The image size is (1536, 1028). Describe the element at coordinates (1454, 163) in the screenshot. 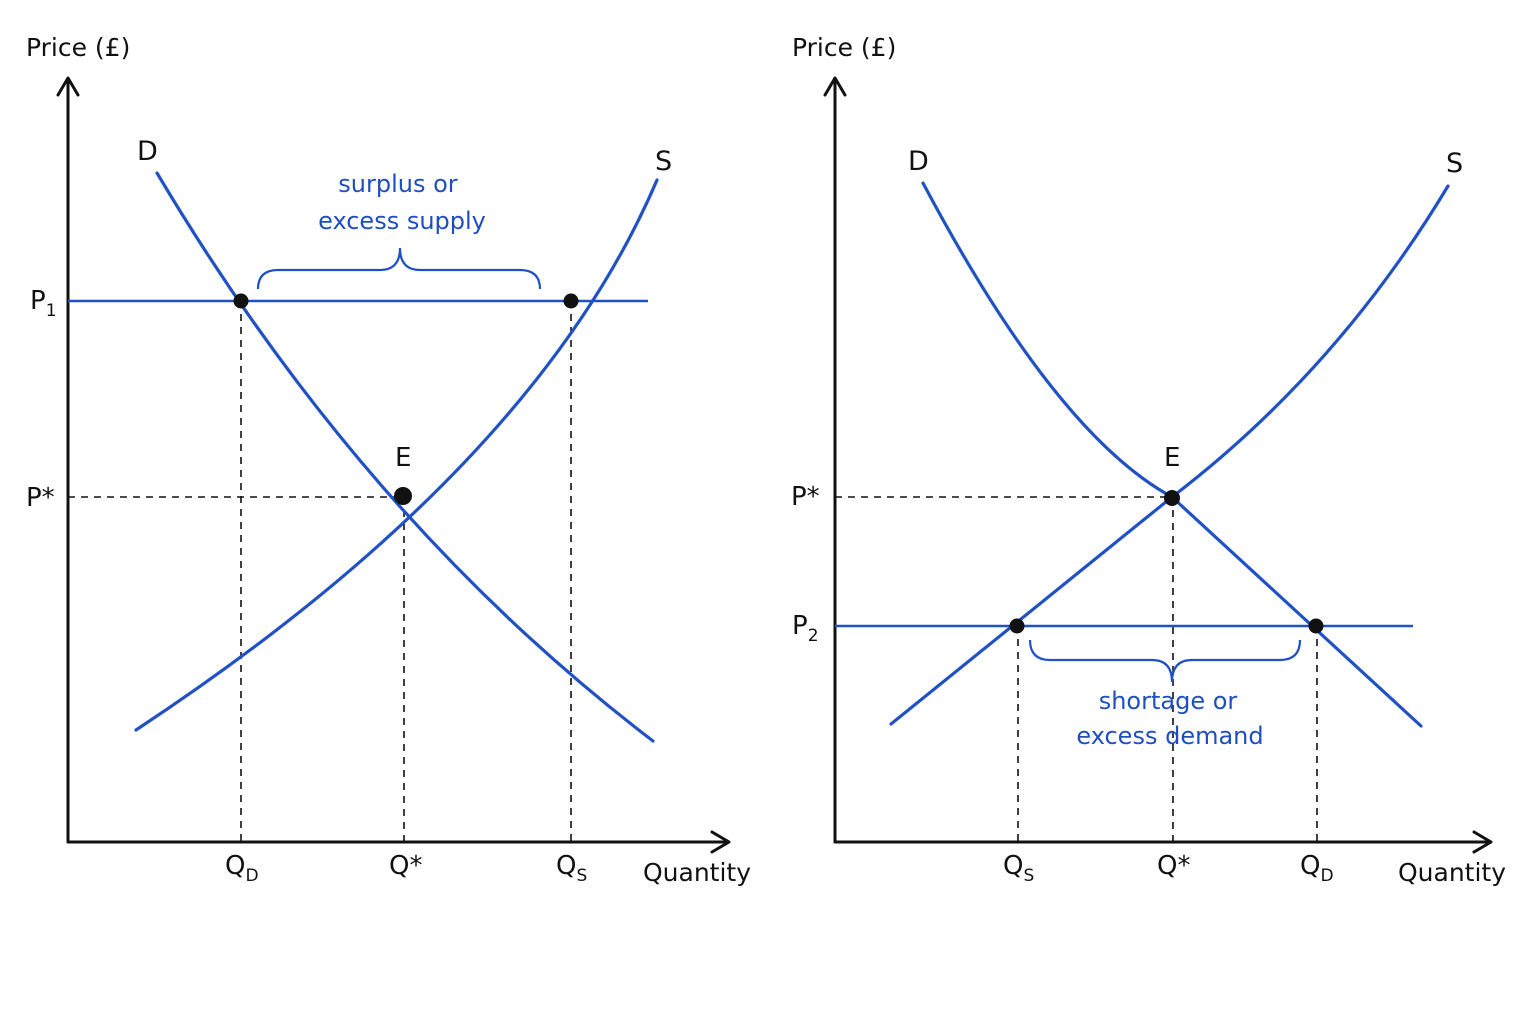

I see `right-supply-label: S` at that location.